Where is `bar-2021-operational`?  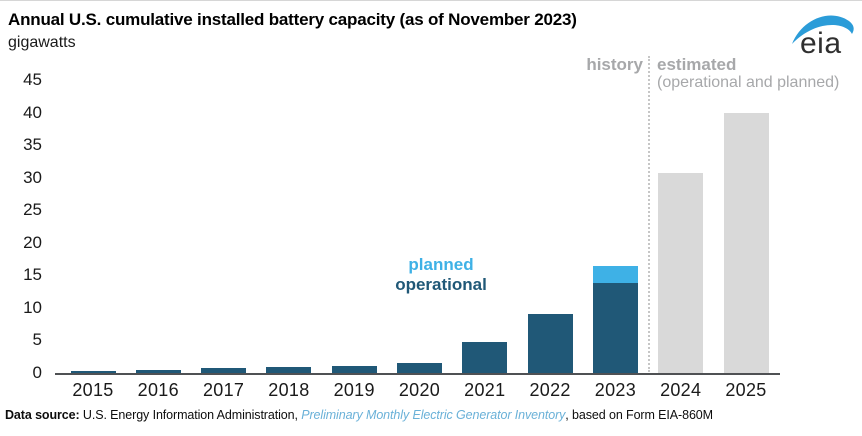 bar-2021-operational is located at coordinates (485, 357).